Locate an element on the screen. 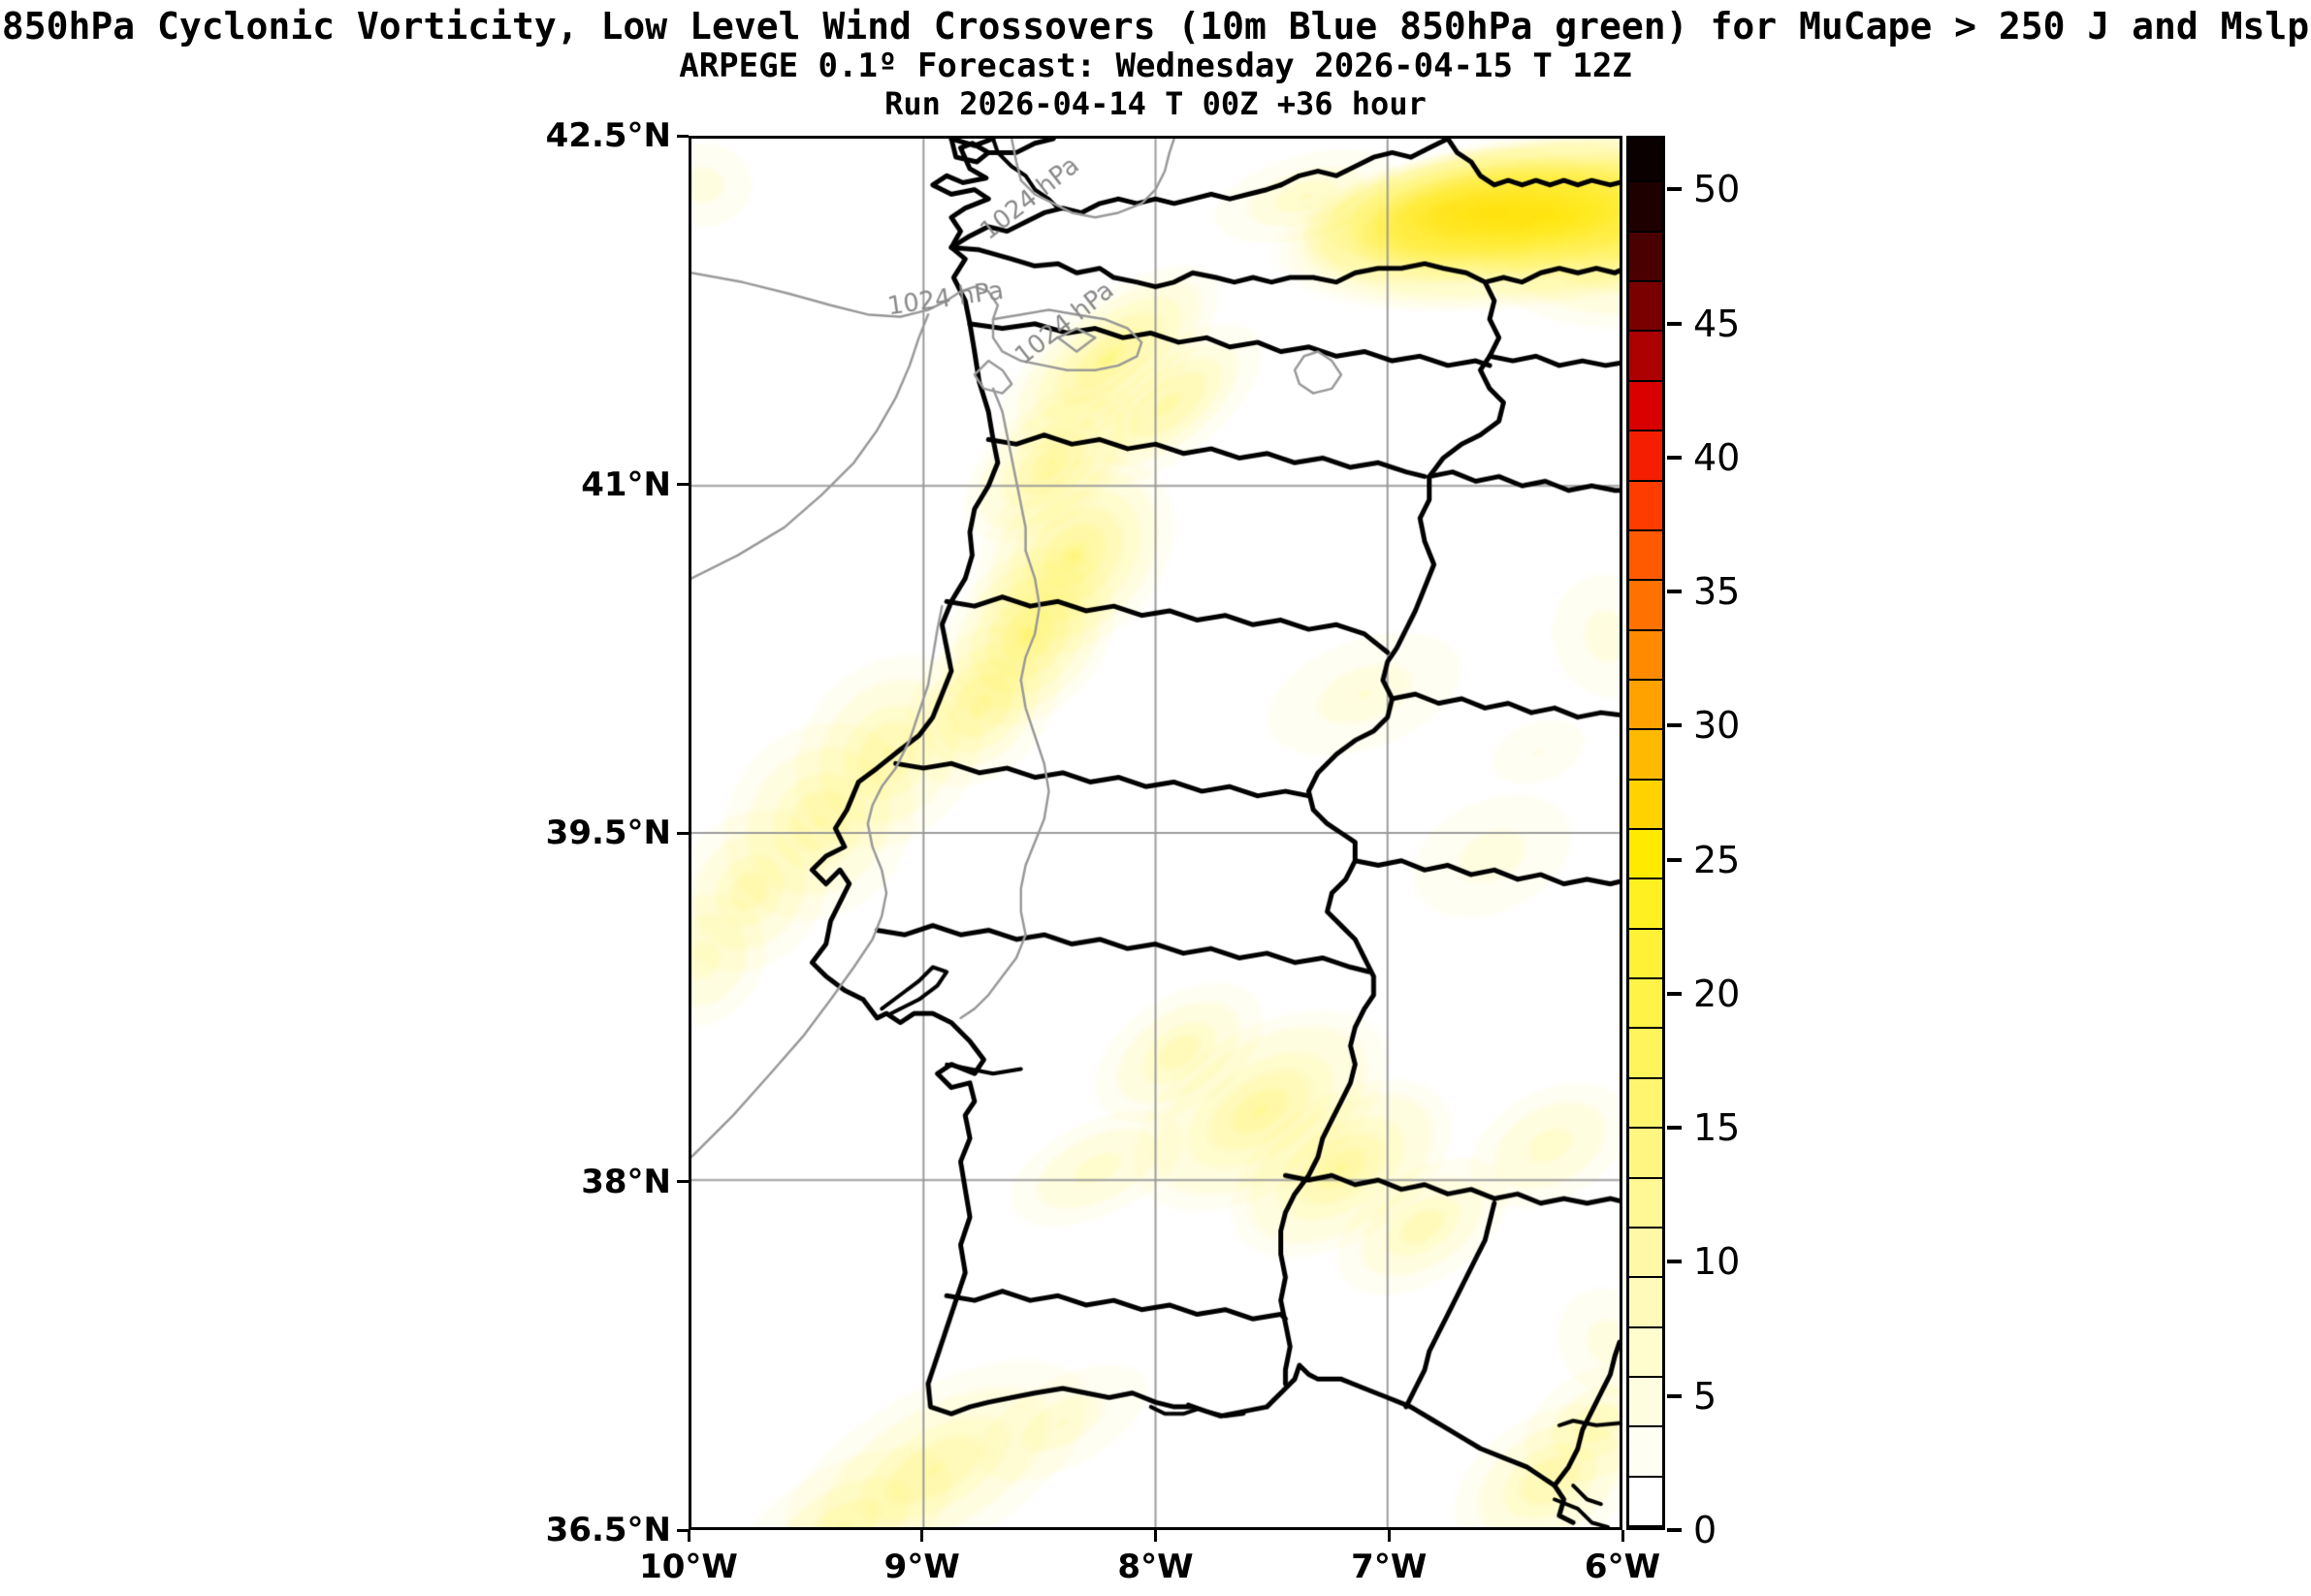  y-axis-label: 38°N is located at coordinates (626, 1181).